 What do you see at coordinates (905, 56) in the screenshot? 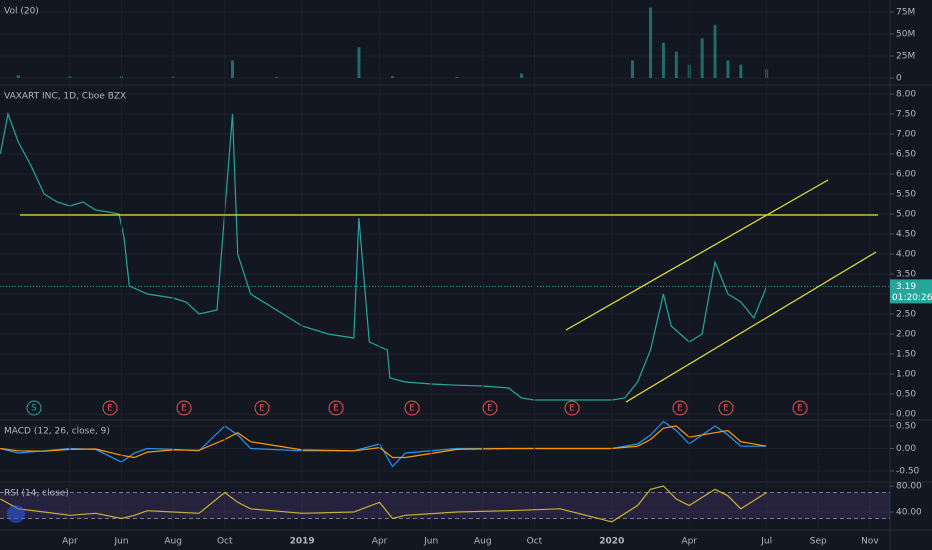
I see `y-tick-label: 25M` at bounding box center [905, 56].